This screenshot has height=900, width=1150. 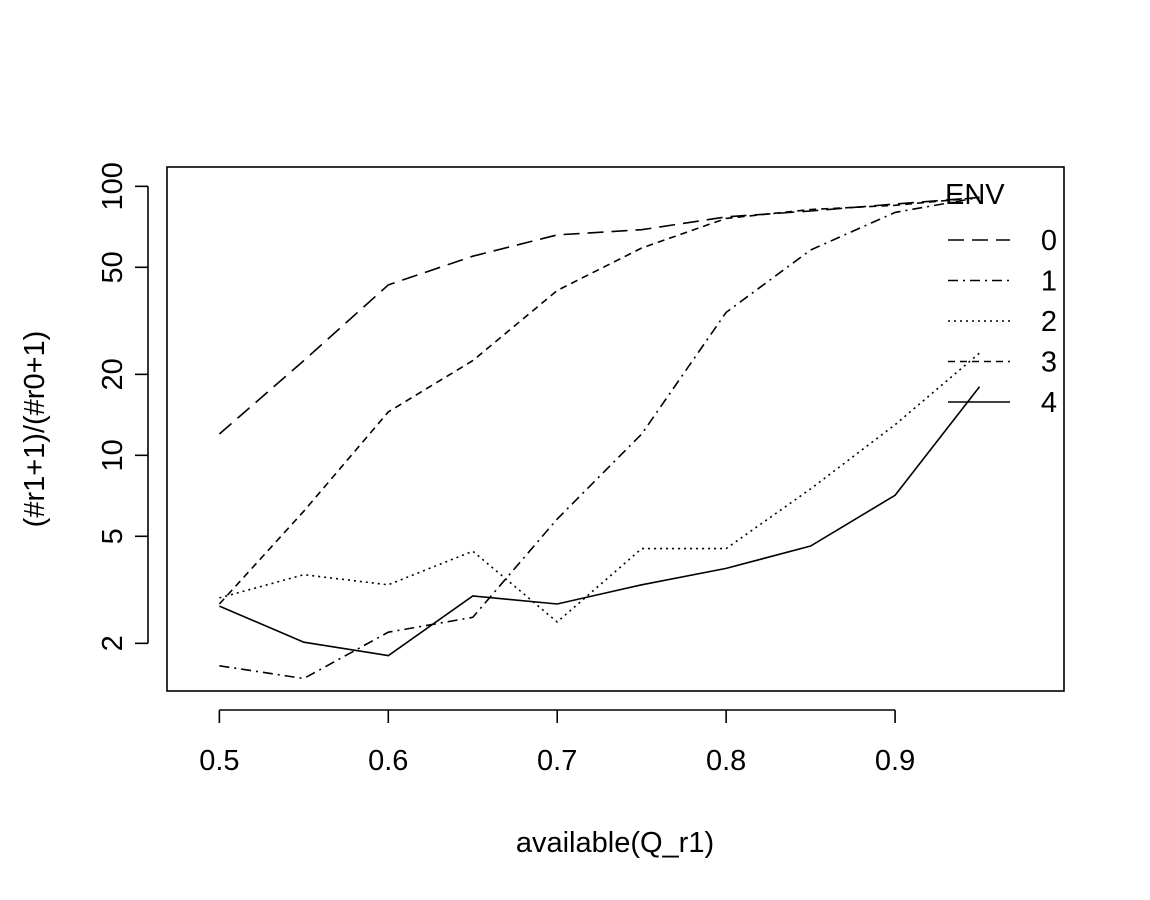 What do you see at coordinates (557, 743) in the screenshot?
I see `x-axis: 0.5 0.6 0.7 0.8 0.9` at bounding box center [557, 743].